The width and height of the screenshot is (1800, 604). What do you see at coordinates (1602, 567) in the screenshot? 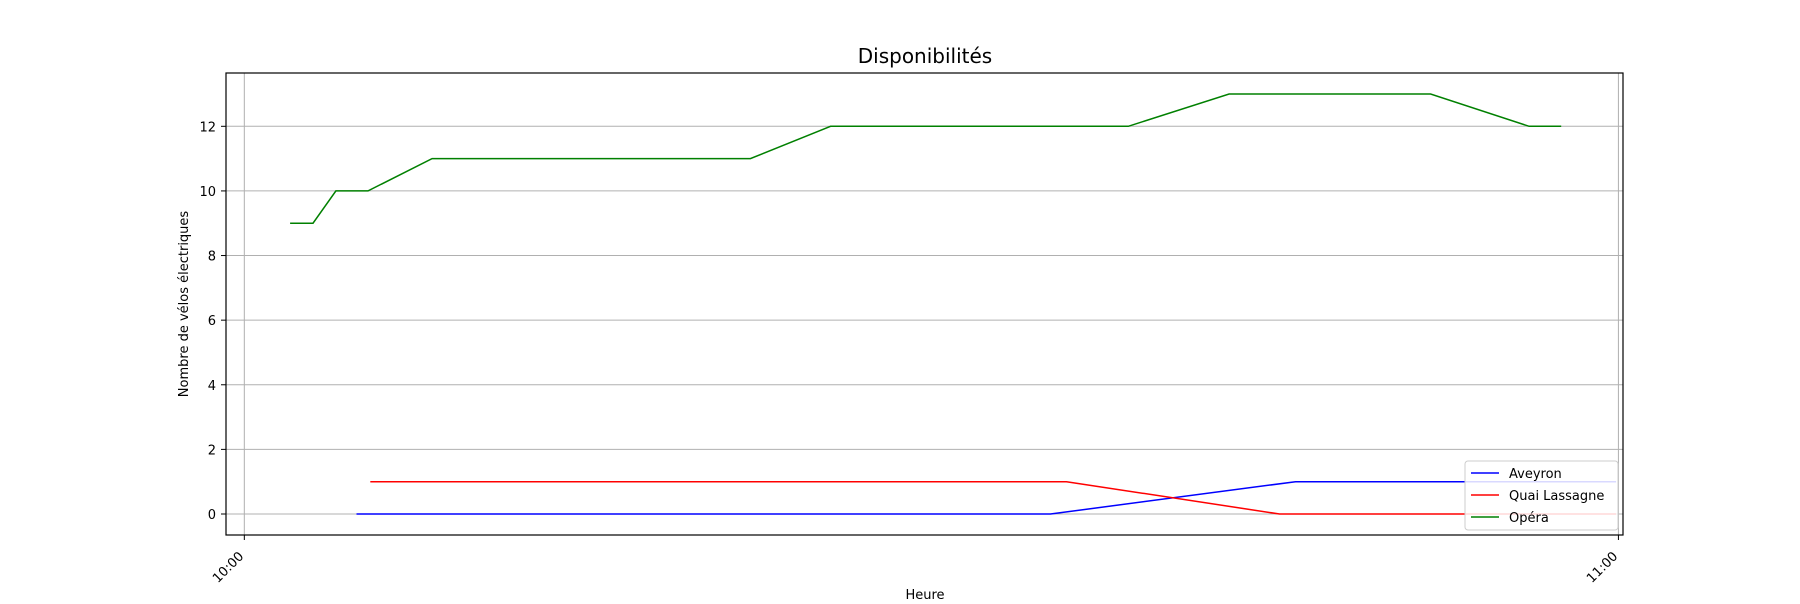
I see `x-tick-label: 11:00` at bounding box center [1602, 567].